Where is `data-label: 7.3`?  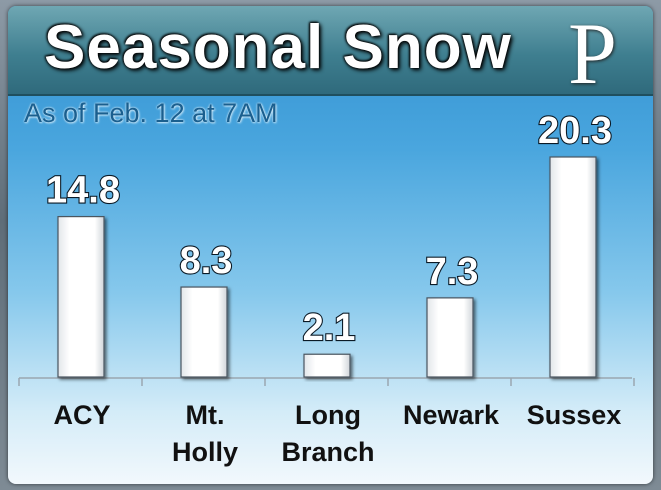 data-label: 7.3 is located at coordinates (452, 272).